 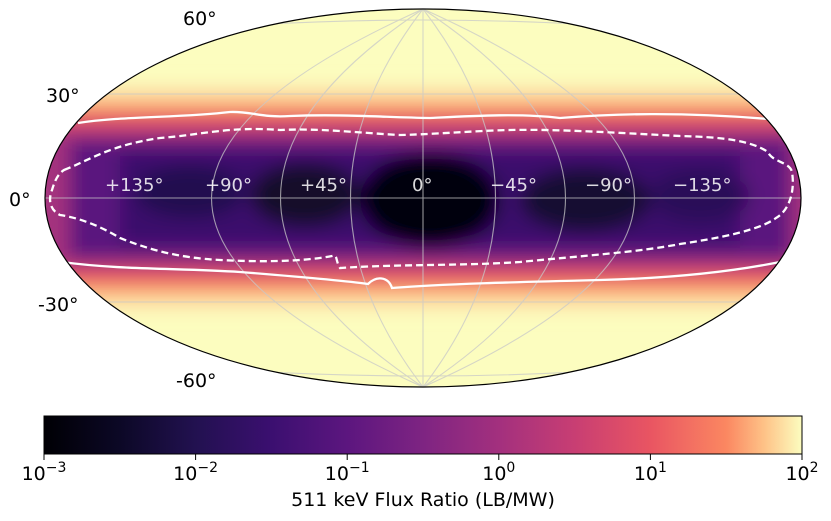 What do you see at coordinates (585, 200) in the screenshot?
I see `dark-core-right` at bounding box center [585, 200].